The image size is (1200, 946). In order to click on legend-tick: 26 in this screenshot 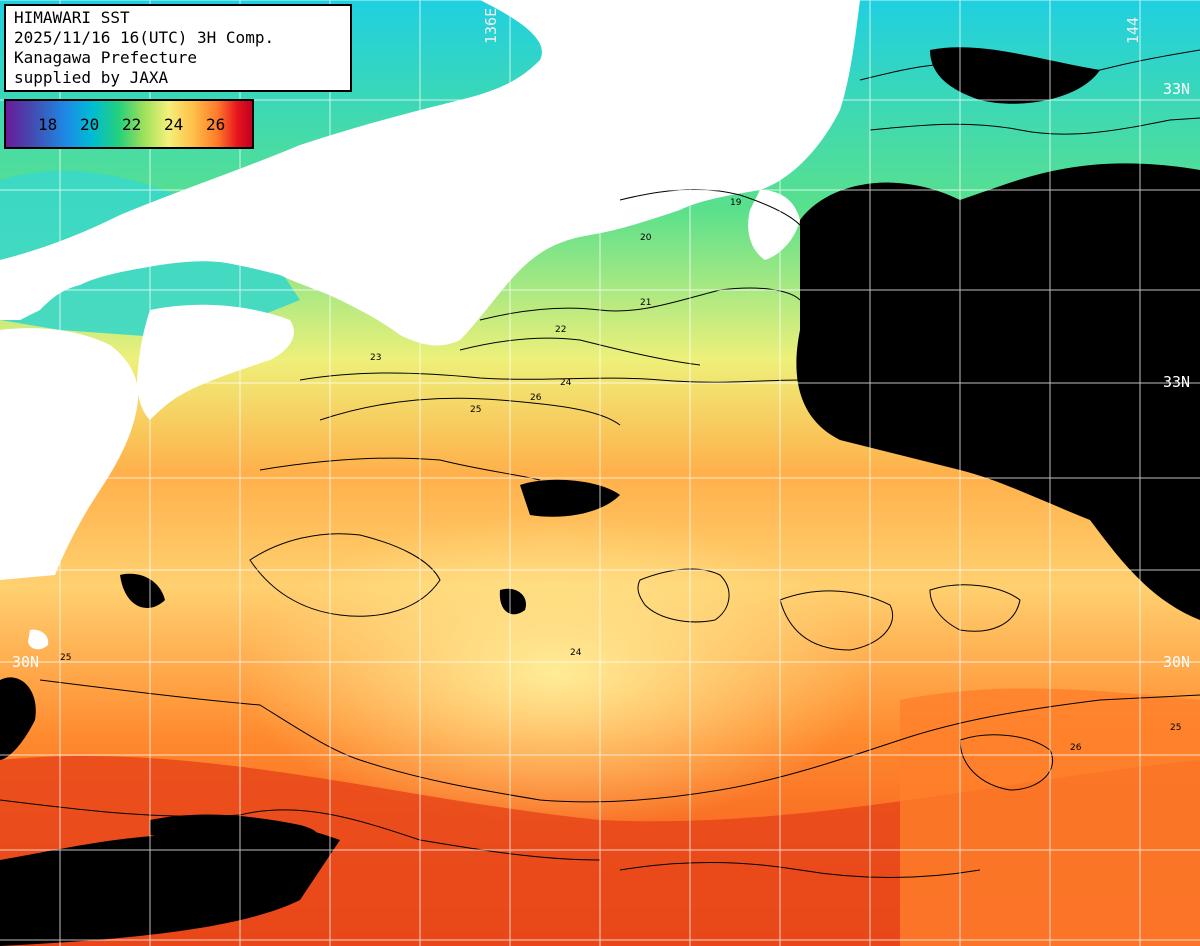, I will do `click(216, 124)`.